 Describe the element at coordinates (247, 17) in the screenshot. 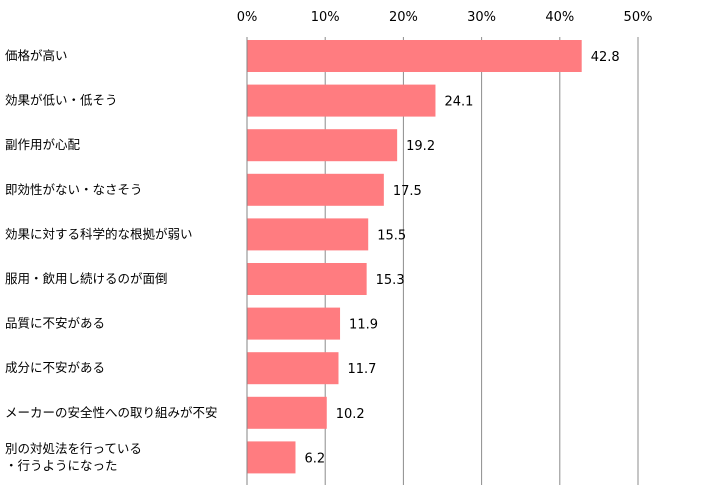

I see `x-tick-label: 0%` at that location.